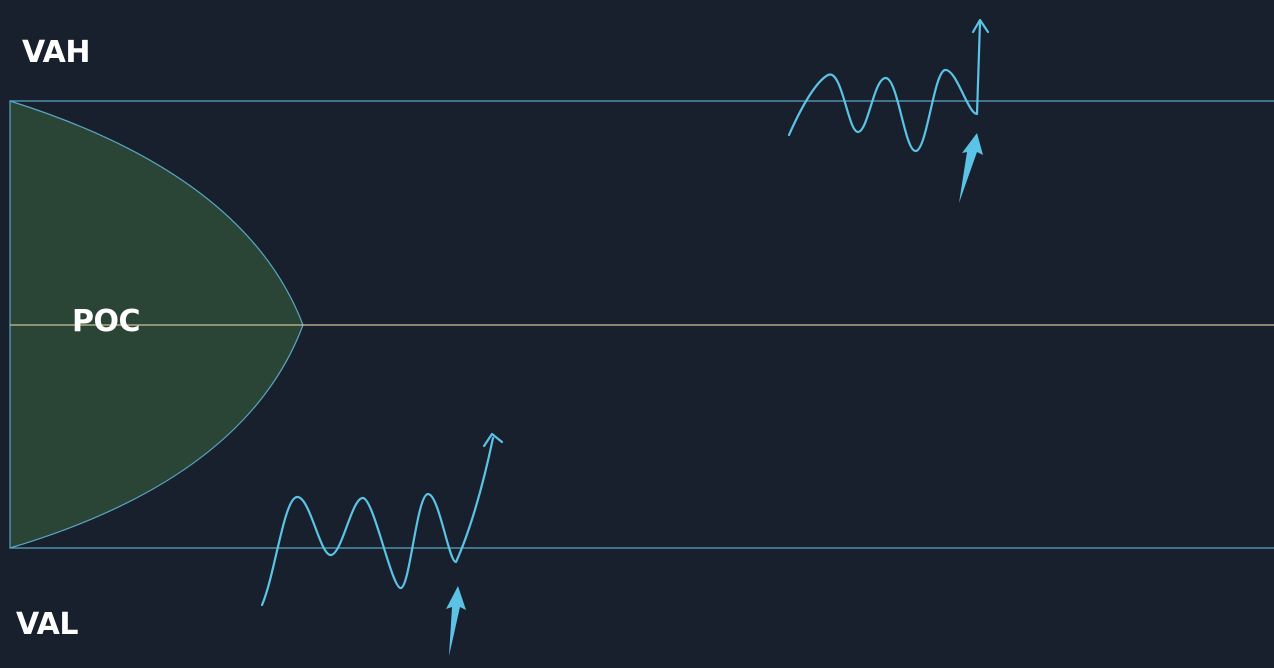  Describe the element at coordinates (106, 321) in the screenshot. I see `poc-label: POC` at that location.